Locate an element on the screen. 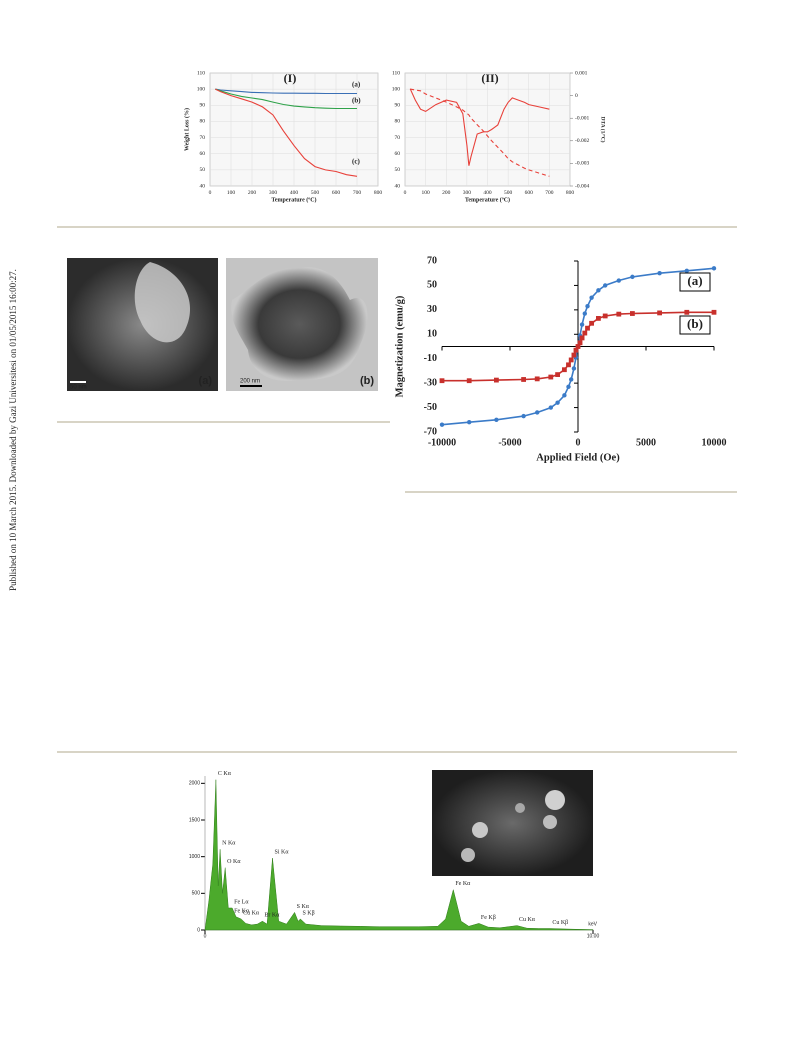 The height and width of the screenshot is (1039, 793). y-tick-label: 10 is located at coordinates (432, 334).